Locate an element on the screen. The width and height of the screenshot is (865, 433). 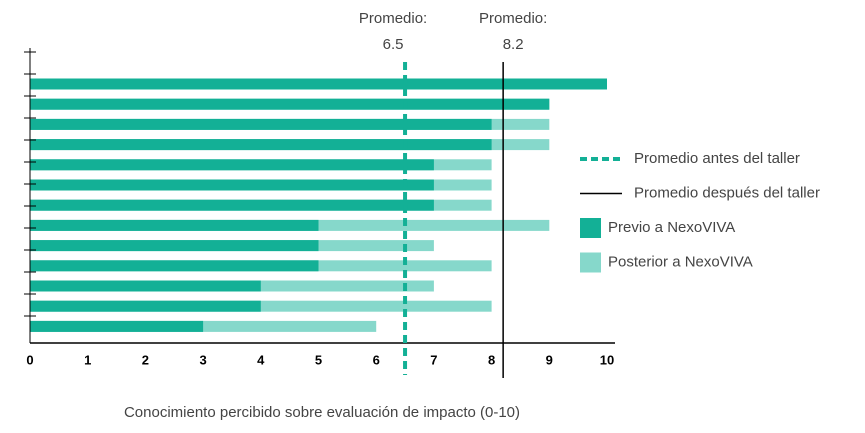
legend-label: Posterior a NexoVIVA is located at coordinates (680, 261).